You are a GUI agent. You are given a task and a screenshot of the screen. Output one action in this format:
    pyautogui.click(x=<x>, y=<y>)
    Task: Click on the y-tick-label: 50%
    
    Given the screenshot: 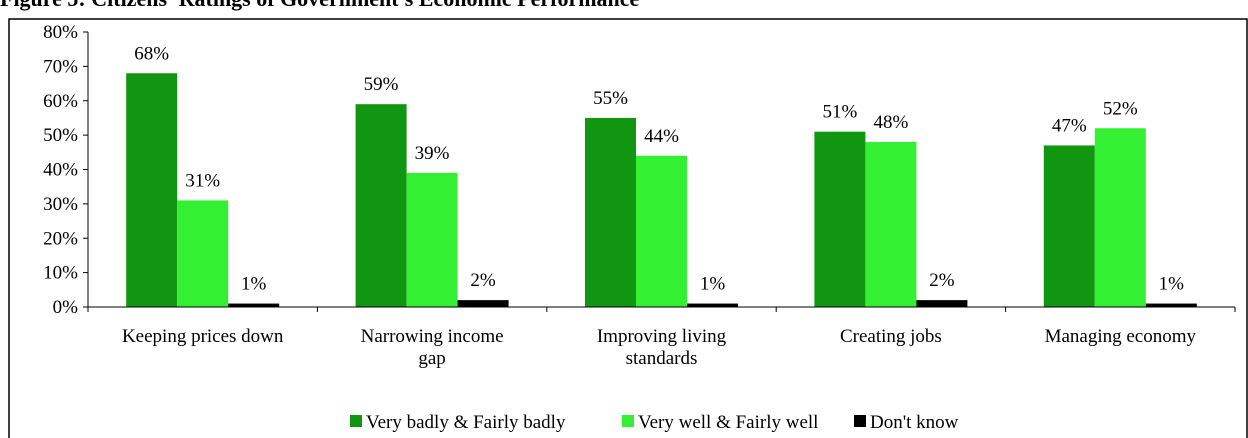 What is the action you would take?
    pyautogui.click(x=60, y=135)
    